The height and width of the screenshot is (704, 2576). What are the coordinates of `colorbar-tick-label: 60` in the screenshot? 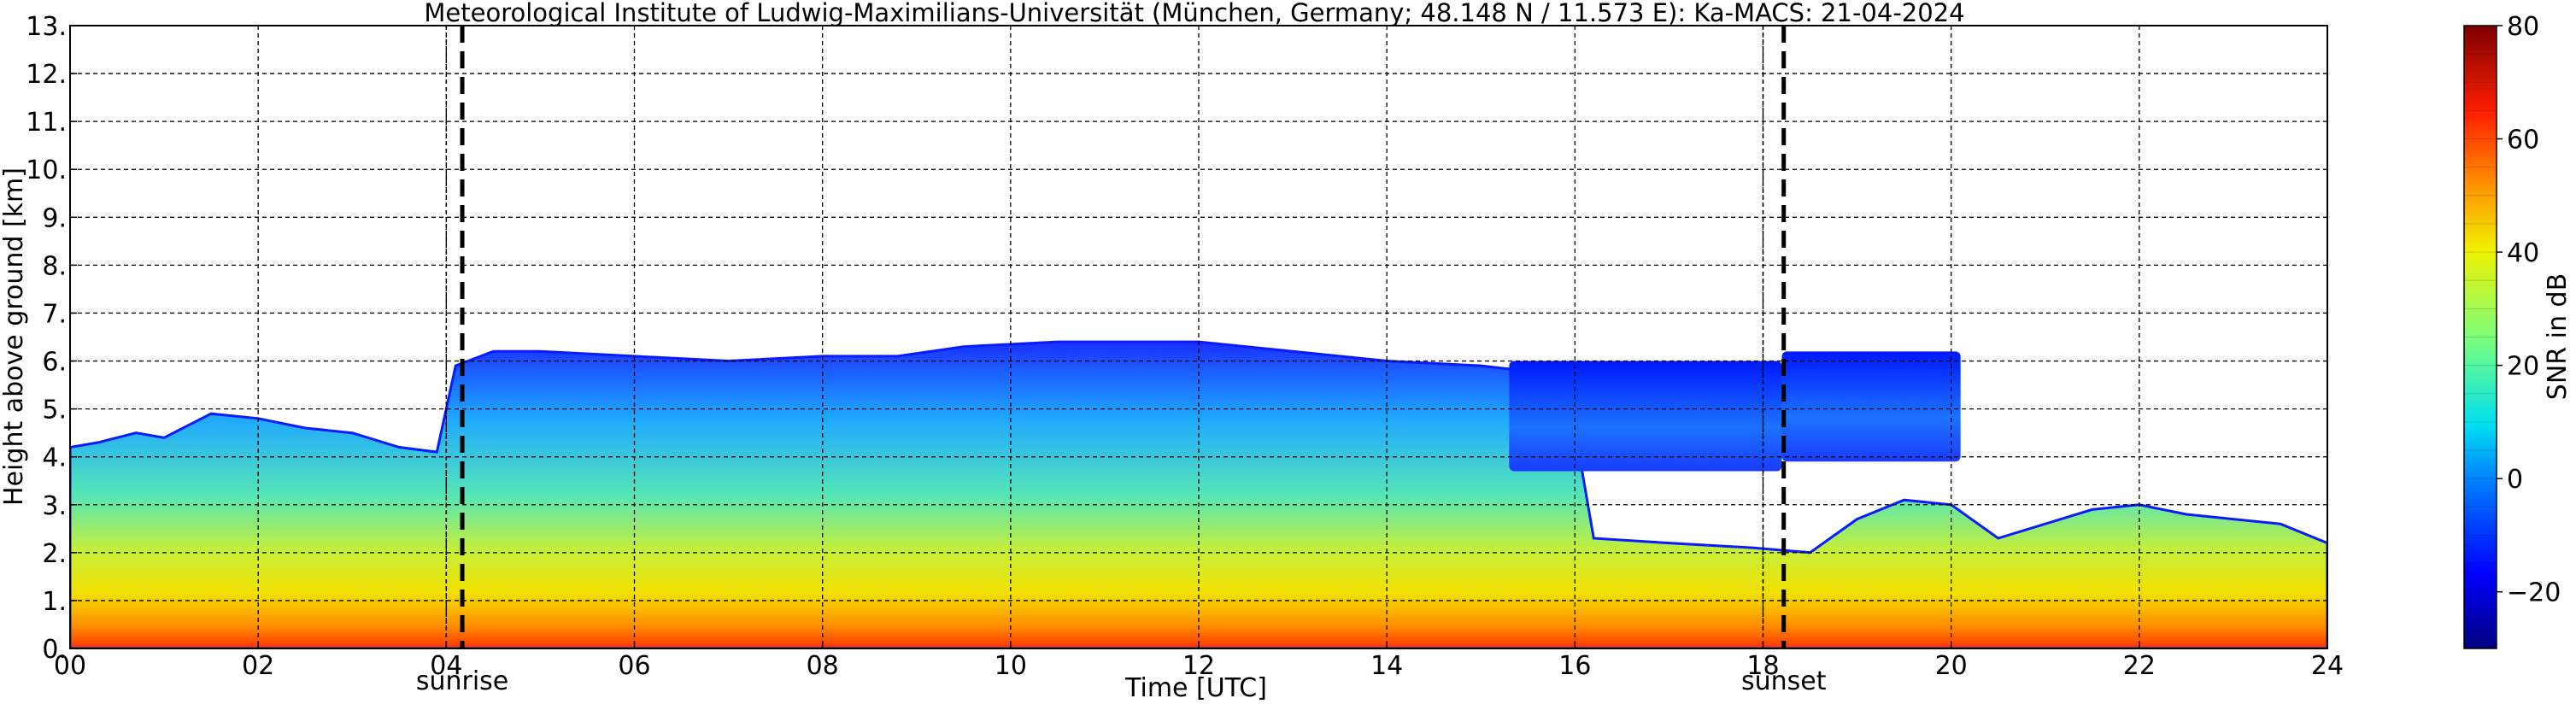 It's located at (2523, 140).